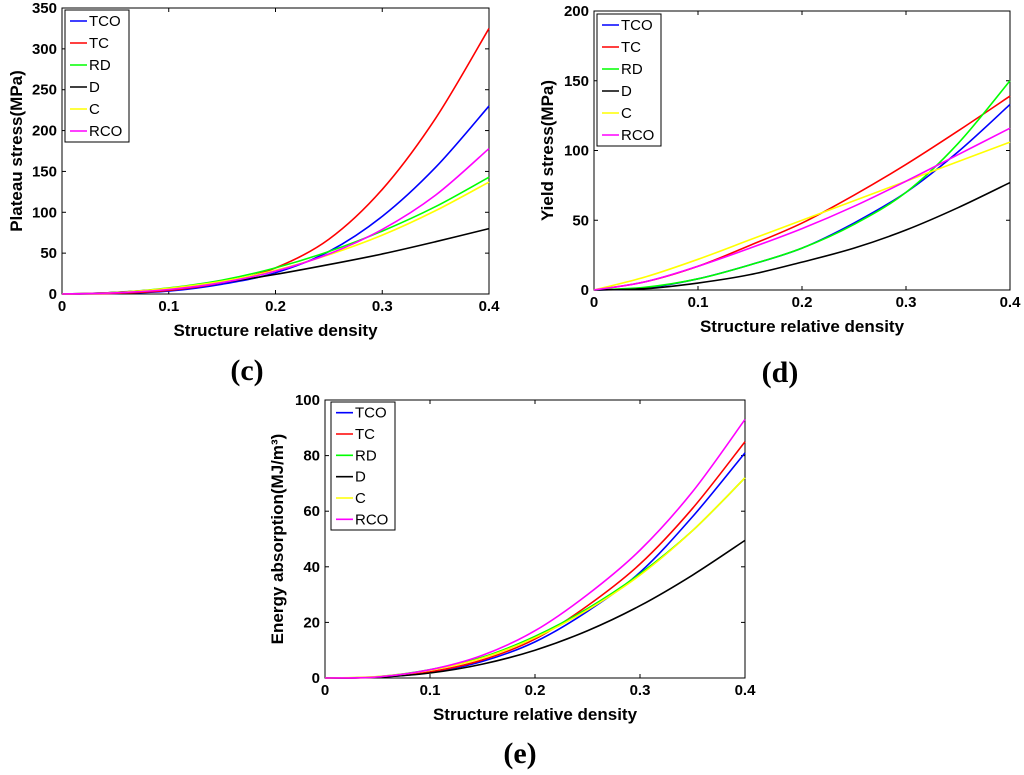 Image resolution: width=1024 pixels, height=775 pixels. I want to click on y-axis-label: Yield stress(MPa), so click(547, 150).